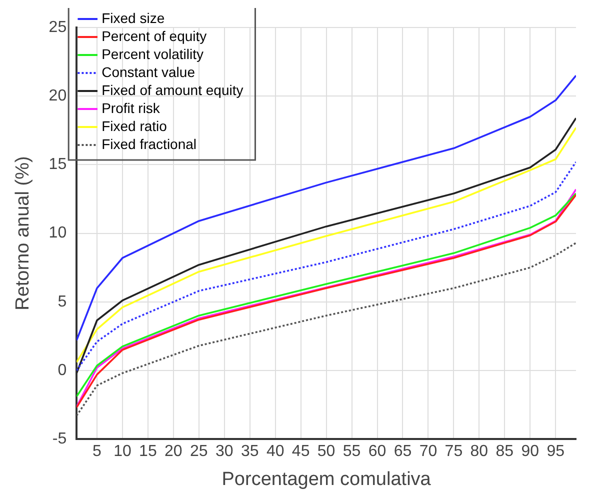 Image resolution: width=598 pixels, height=503 pixels. What do you see at coordinates (149, 72) in the screenshot?
I see `legend-label: Constant value` at bounding box center [149, 72].